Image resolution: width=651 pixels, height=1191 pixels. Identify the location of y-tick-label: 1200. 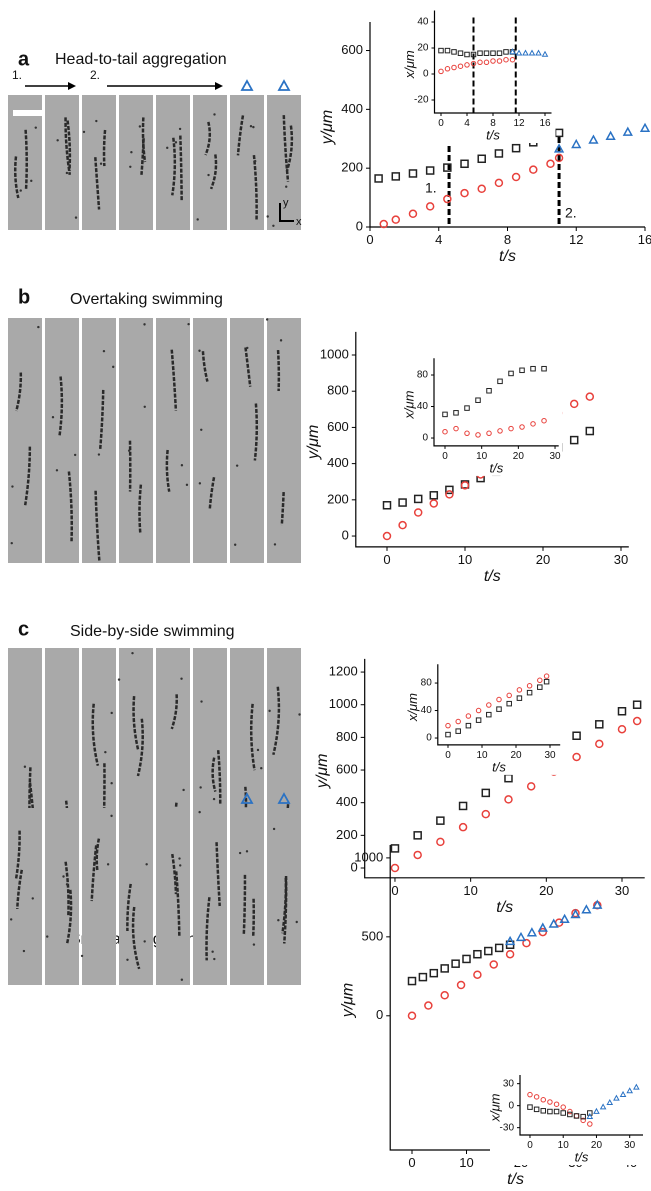
(343, 671).